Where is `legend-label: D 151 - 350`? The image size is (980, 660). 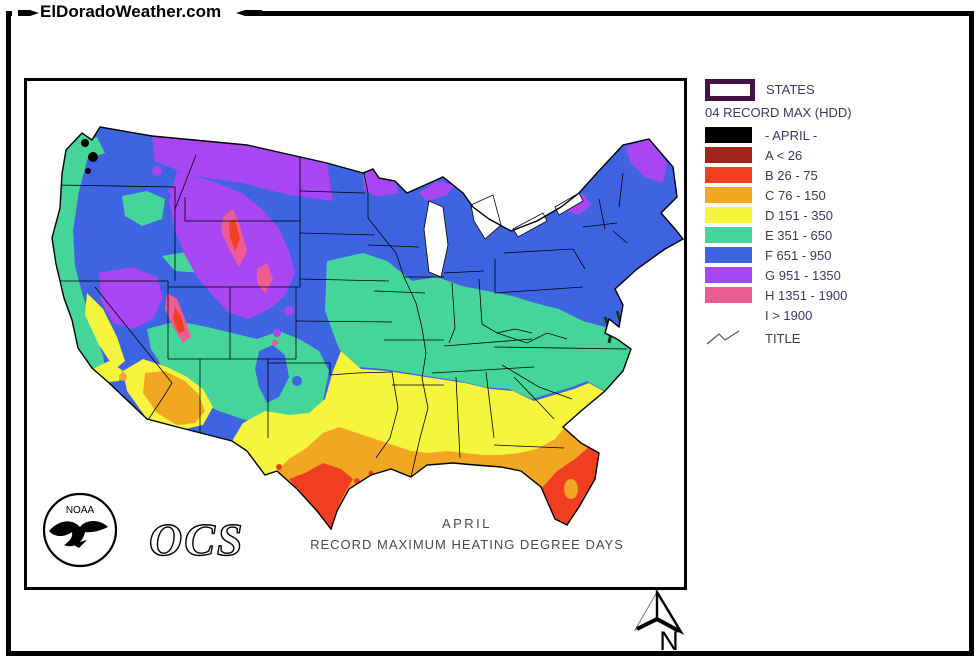
legend-label: D 151 - 350 is located at coordinates (799, 215).